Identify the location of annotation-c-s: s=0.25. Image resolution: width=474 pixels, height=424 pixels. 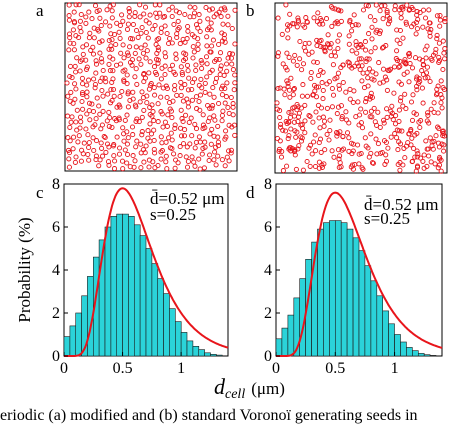
(173, 214).